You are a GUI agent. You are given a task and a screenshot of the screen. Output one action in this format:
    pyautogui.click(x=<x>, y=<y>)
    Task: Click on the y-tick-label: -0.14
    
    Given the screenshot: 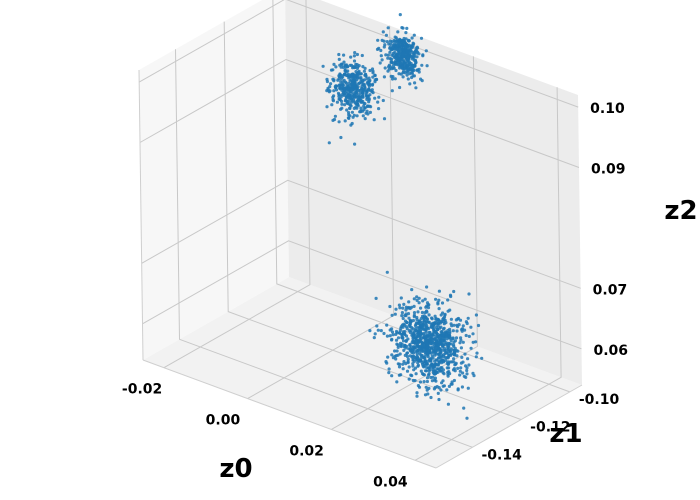 What is the action you would take?
    pyautogui.click(x=502, y=455)
    